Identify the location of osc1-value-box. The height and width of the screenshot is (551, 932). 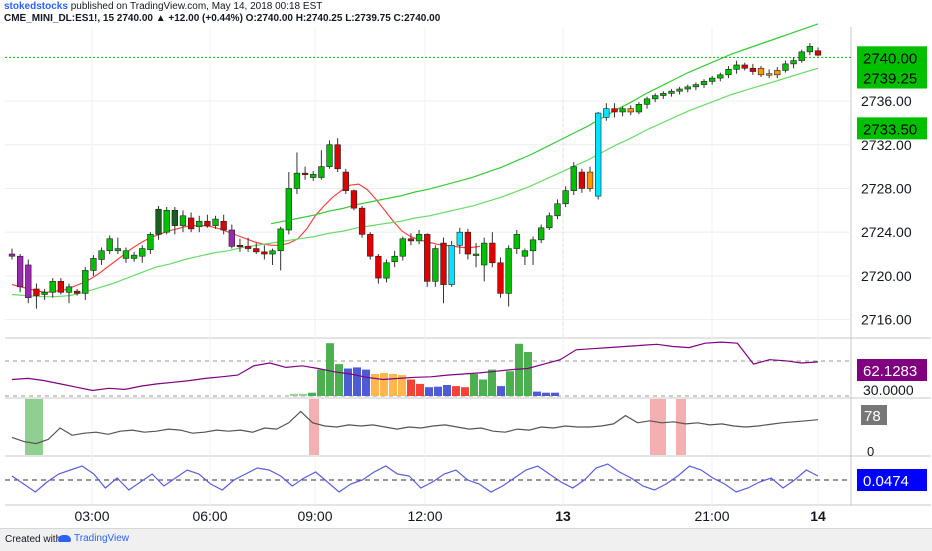
(892, 370).